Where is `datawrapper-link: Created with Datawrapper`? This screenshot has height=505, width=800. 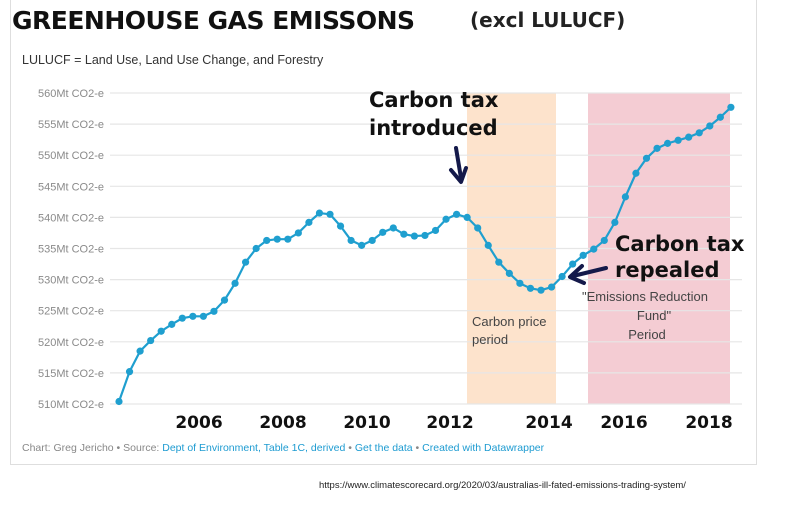
datawrapper-link: Created with Datawrapper is located at coordinates (483, 448).